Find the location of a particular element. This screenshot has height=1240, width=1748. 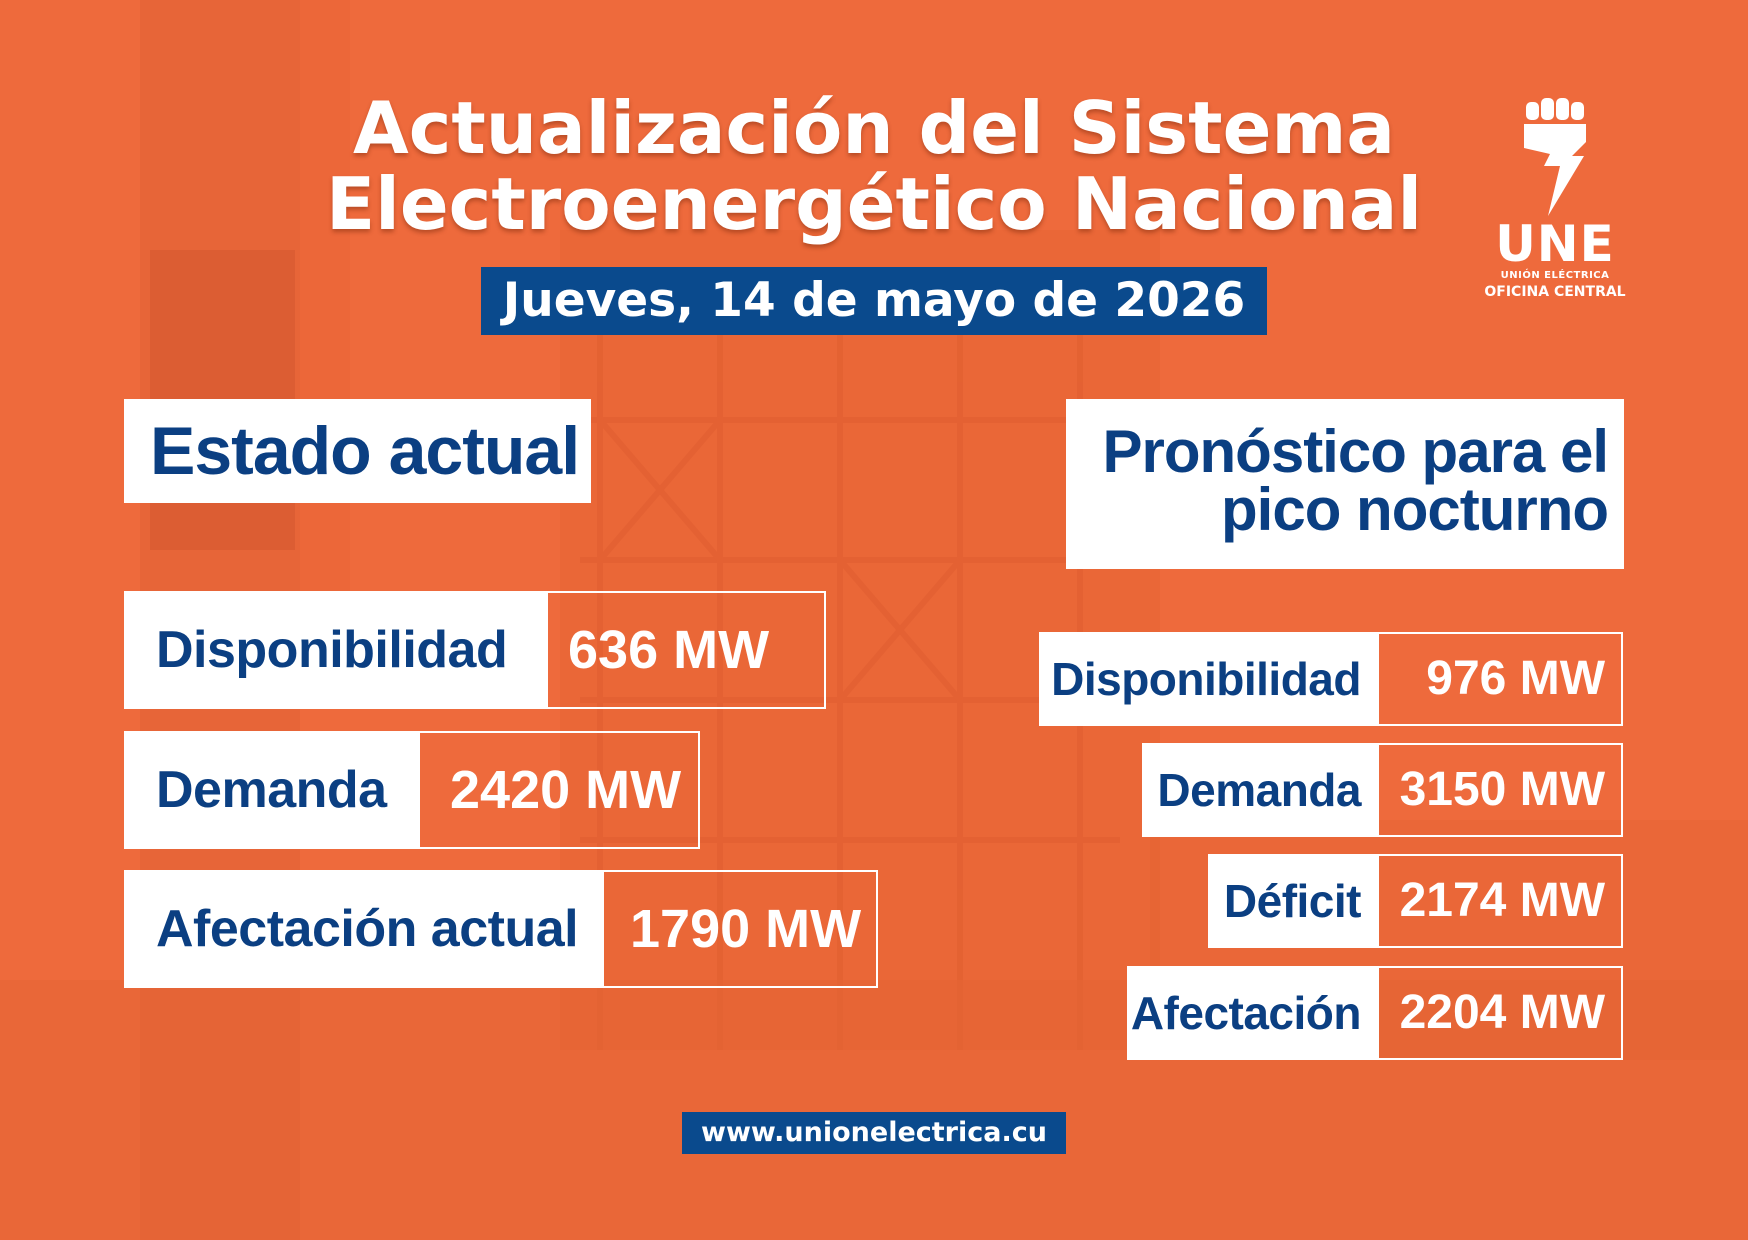

une-logo: UNE UNIÓN ELÉCTRICA OFICINA CENTRAL is located at coordinates (1555, 203).